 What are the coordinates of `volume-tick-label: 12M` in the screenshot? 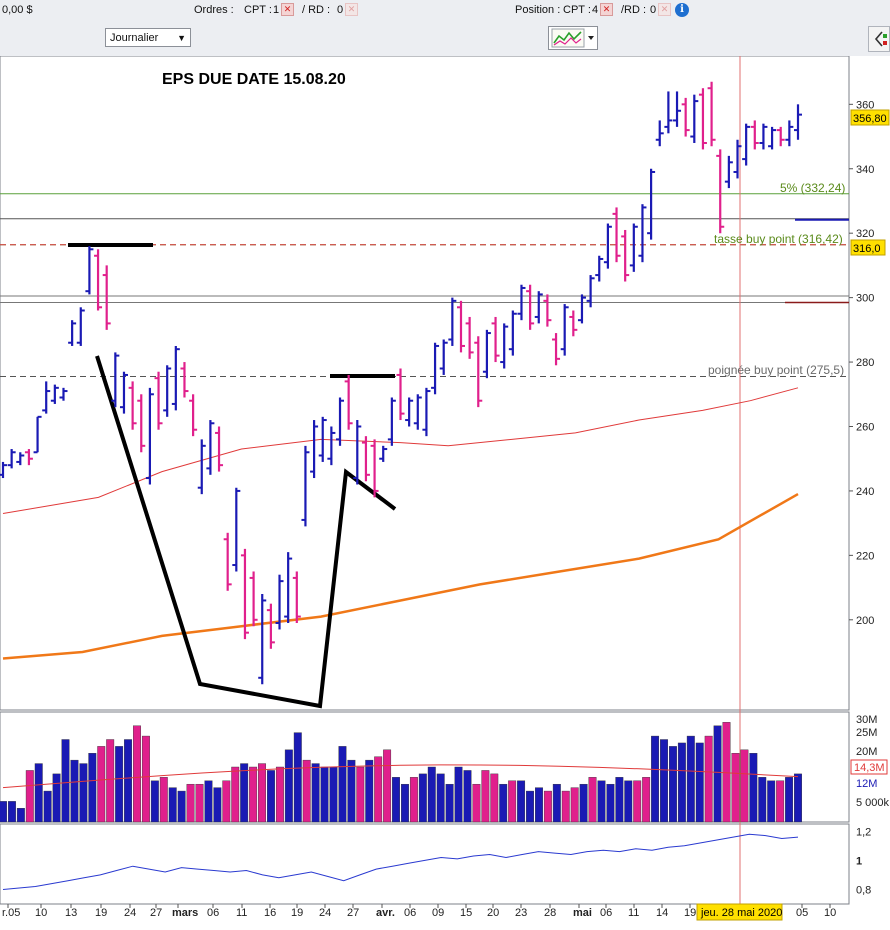 It's located at (866, 784).